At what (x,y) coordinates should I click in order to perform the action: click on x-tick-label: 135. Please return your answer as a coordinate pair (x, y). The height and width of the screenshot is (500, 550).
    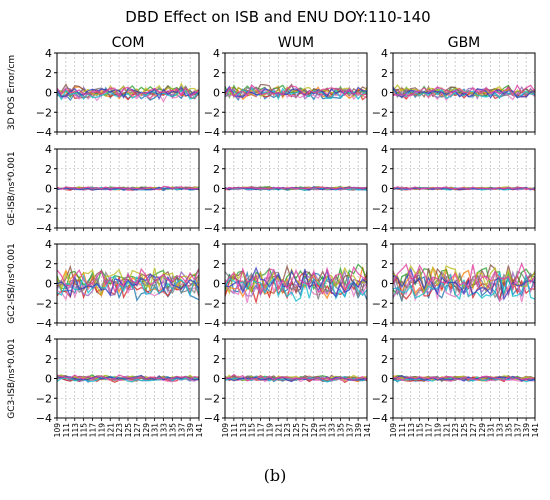
    Looking at the image, I should click on (508, 430).